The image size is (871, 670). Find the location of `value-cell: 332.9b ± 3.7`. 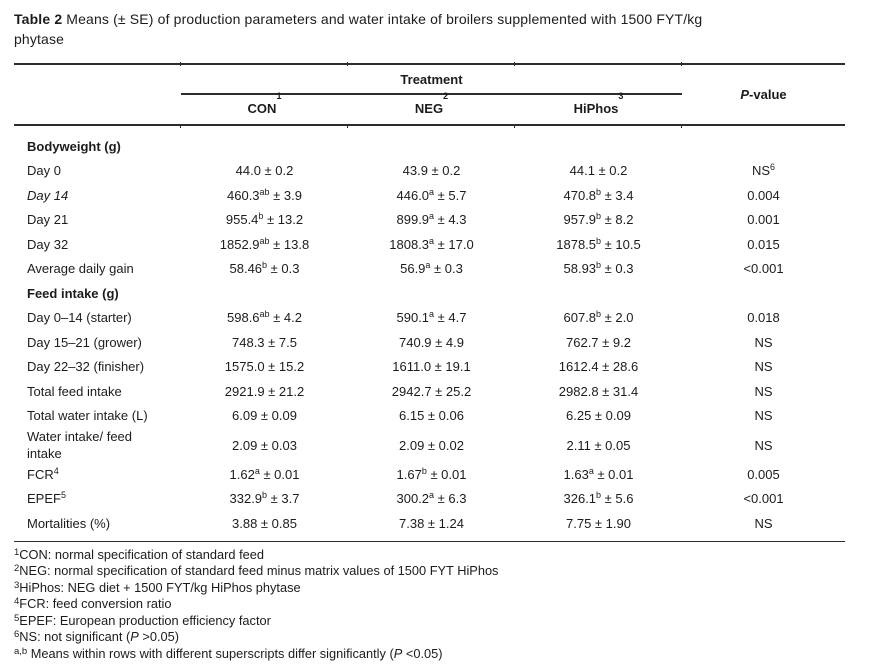

value-cell: 332.9b ± 3.7 is located at coordinates (264, 498).